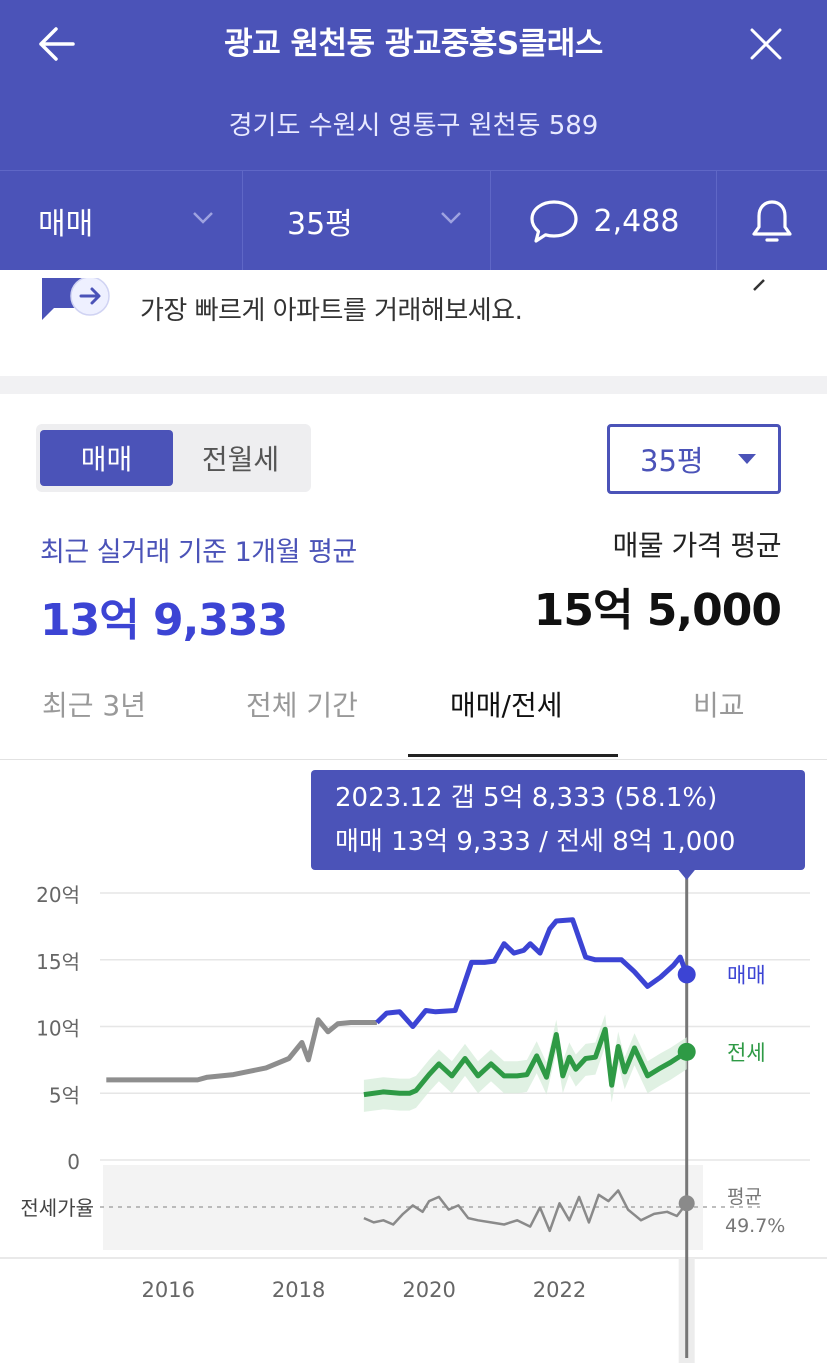  I want to click on sale-point-marker, so click(686, 974).